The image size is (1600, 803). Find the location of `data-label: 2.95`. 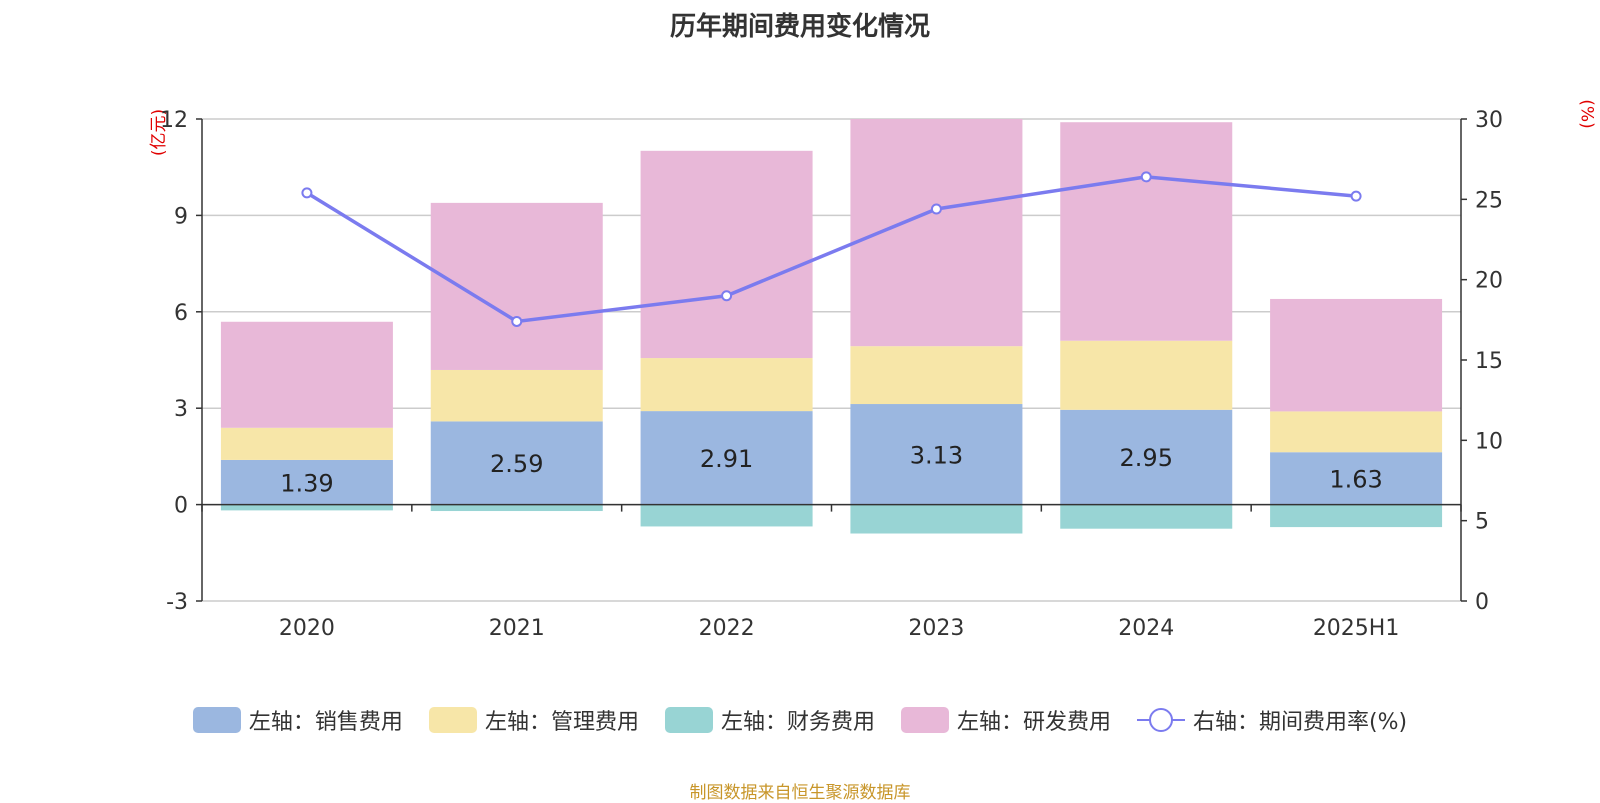

data-label: 2.95 is located at coordinates (1146, 458).